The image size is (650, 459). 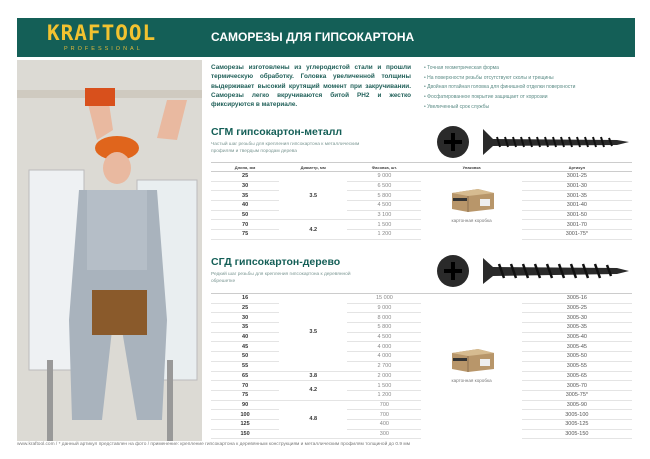 What do you see at coordinates (245, 376) in the screenshot?
I see `length-cell: 65` at bounding box center [245, 376].